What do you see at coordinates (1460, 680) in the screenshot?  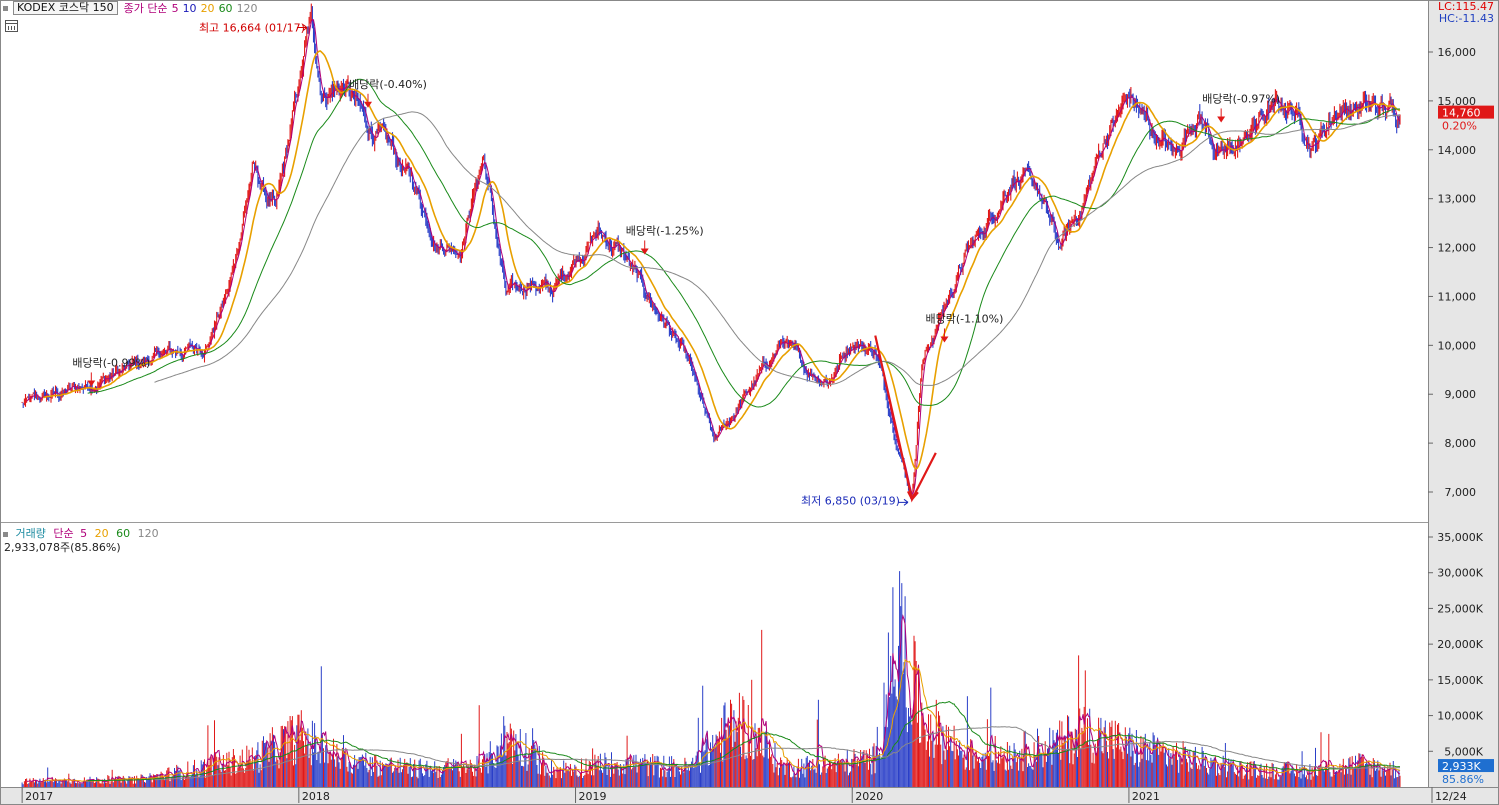 I see `volume-tick-label: 15,000K` at bounding box center [1460, 680].